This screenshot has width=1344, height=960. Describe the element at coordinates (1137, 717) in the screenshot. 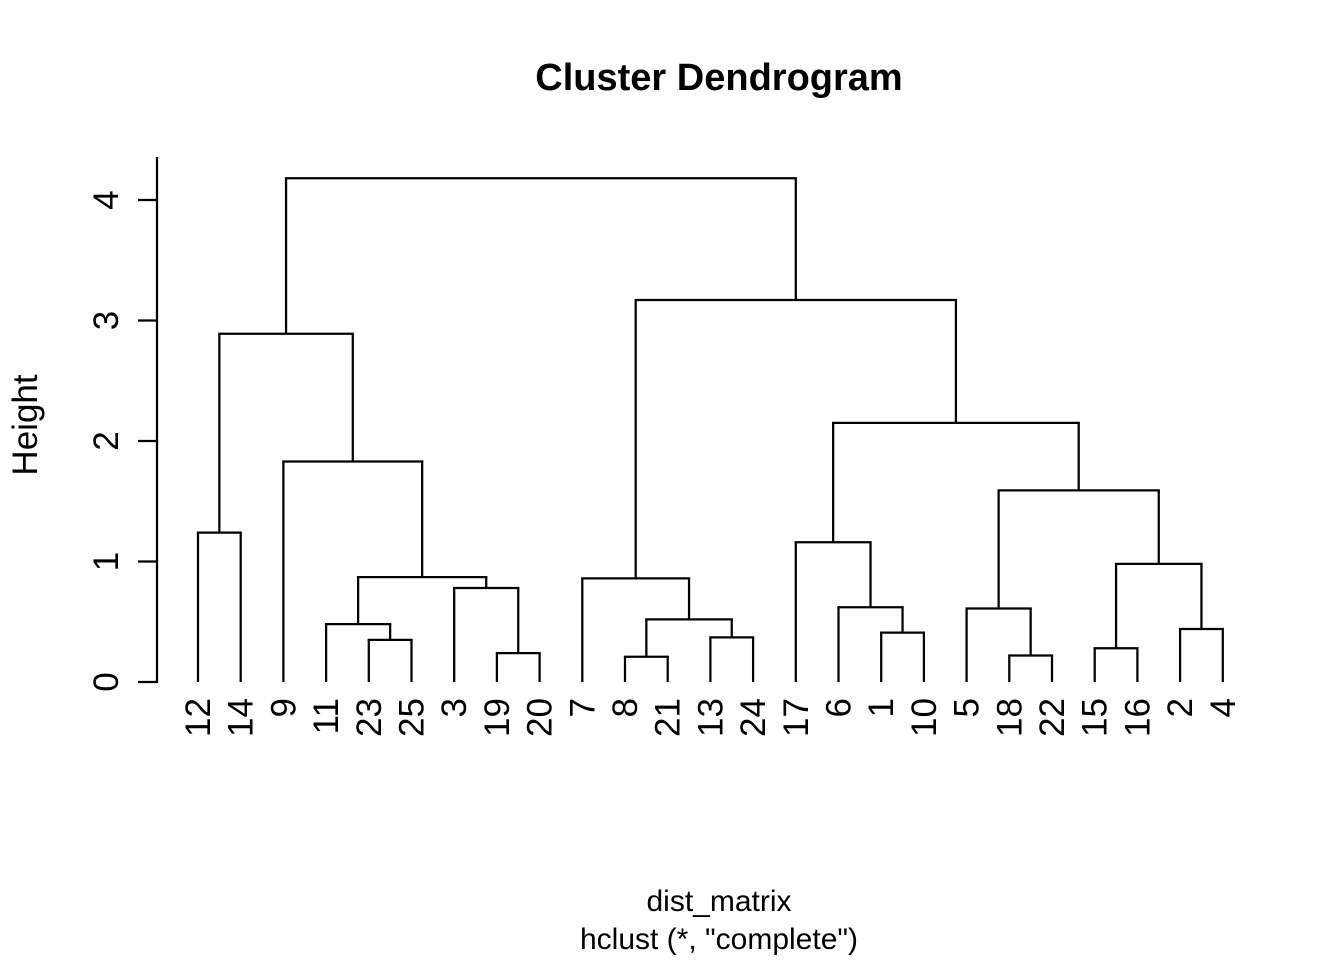

I see `leaf-label: 16` at that location.